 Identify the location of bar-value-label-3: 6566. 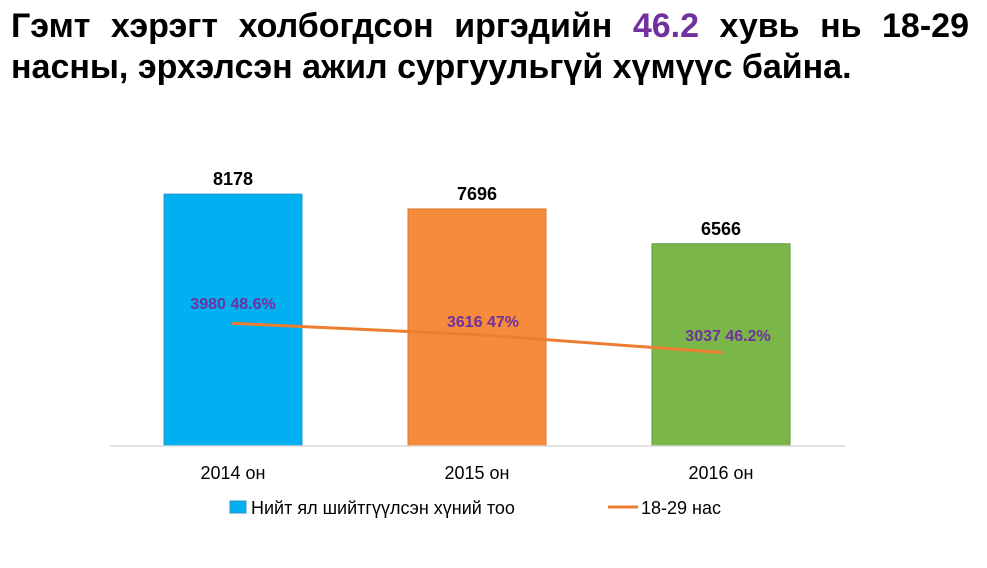
(721, 229).